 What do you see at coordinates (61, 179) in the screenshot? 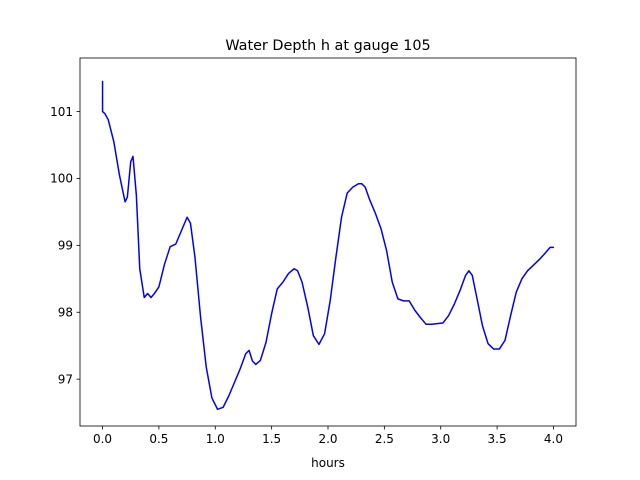
I see `y-tick-label: 100` at bounding box center [61, 179].